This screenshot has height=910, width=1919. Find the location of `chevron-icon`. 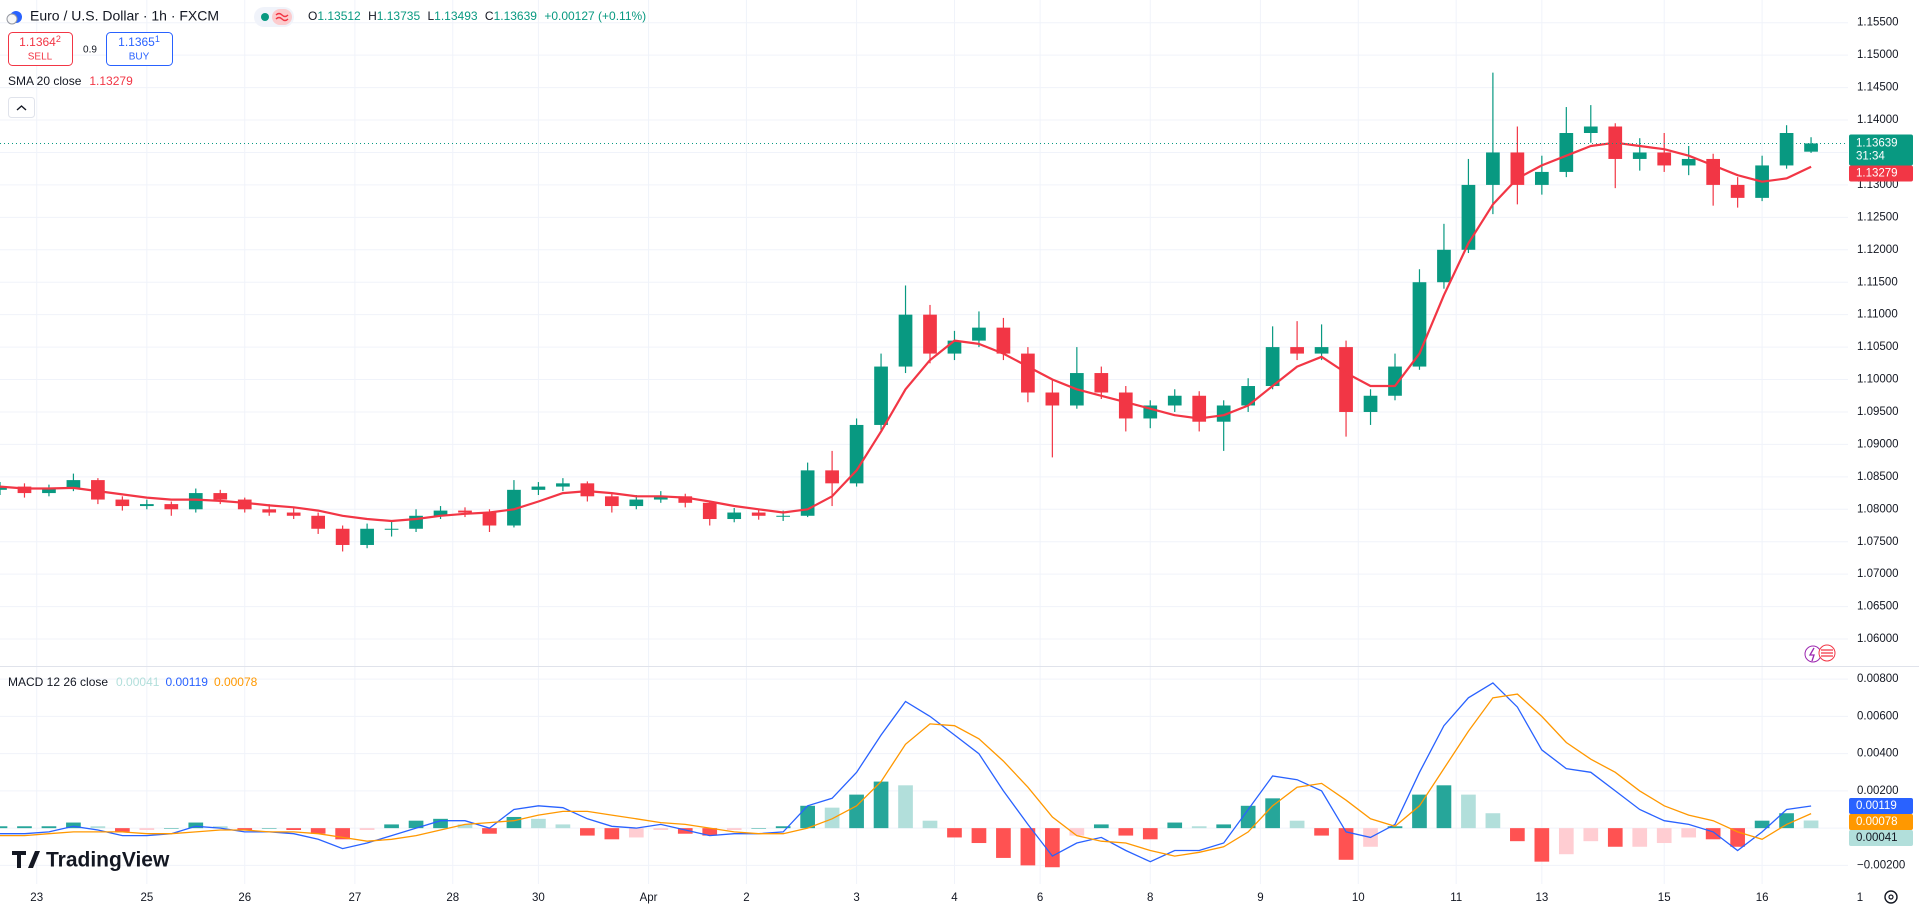

chevron-icon is located at coordinates (21, 108).